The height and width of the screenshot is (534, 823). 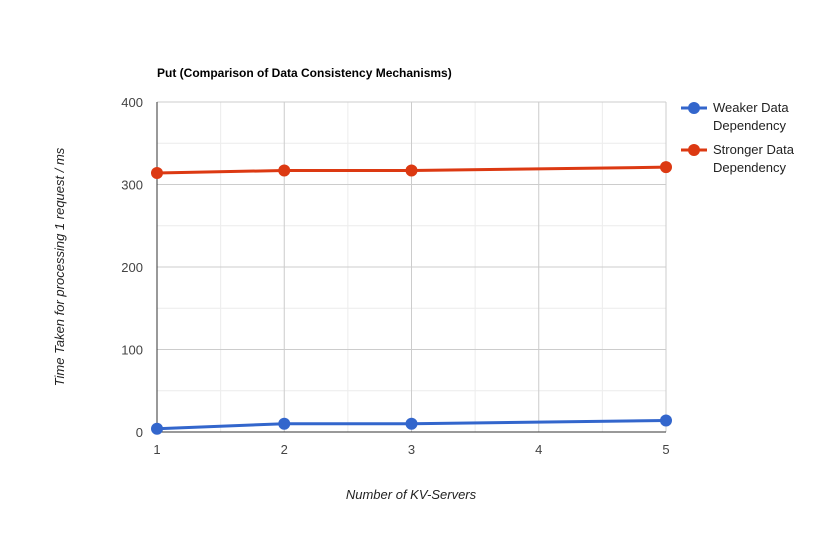 I want to click on x-tick-label: 1, so click(x=156, y=449).